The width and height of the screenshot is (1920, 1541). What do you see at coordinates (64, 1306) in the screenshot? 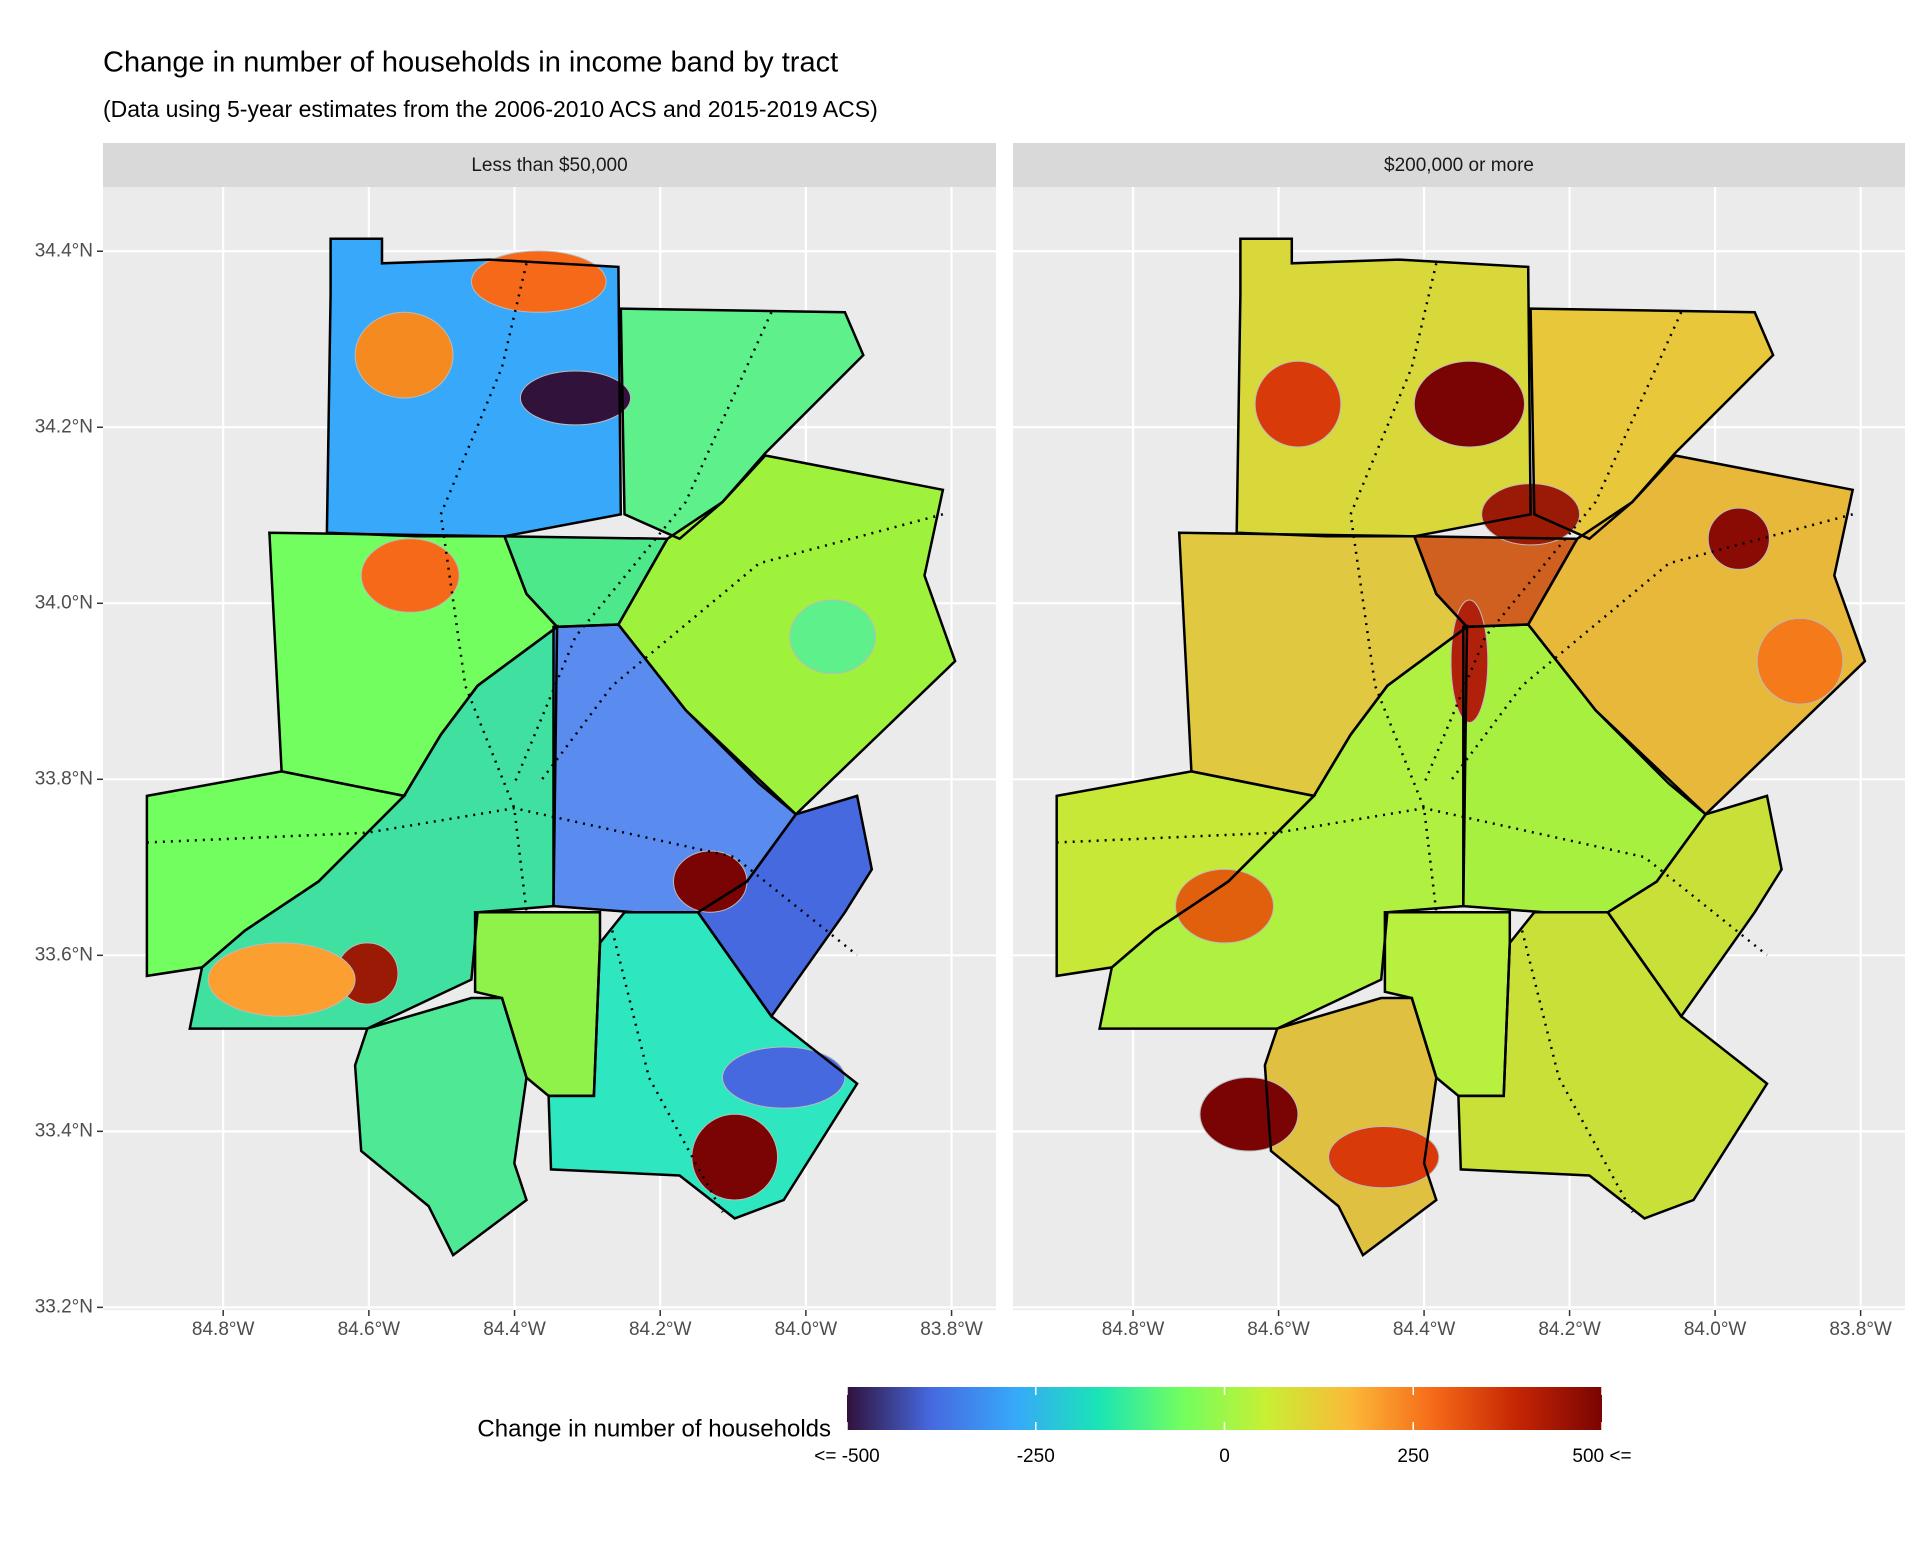
I see `y-tick-label: 33.2°N` at bounding box center [64, 1306].